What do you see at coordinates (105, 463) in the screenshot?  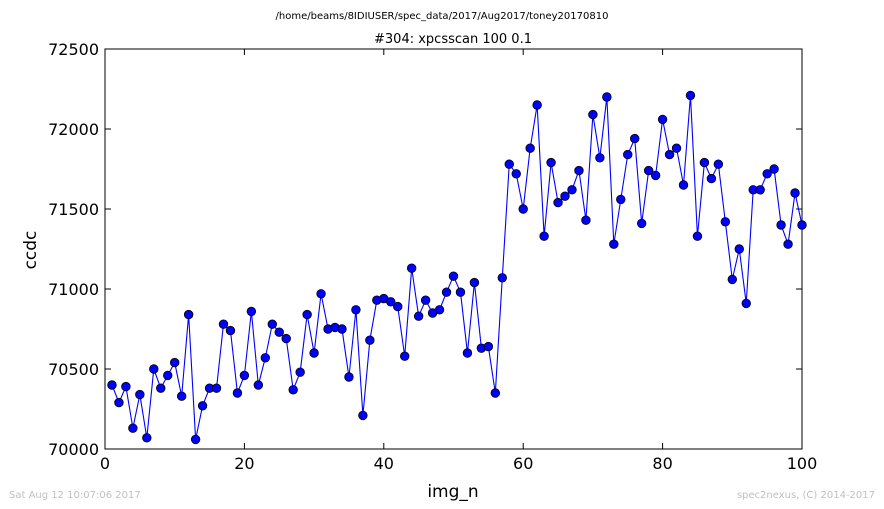 I see `x-tick-label: 0` at bounding box center [105, 463].